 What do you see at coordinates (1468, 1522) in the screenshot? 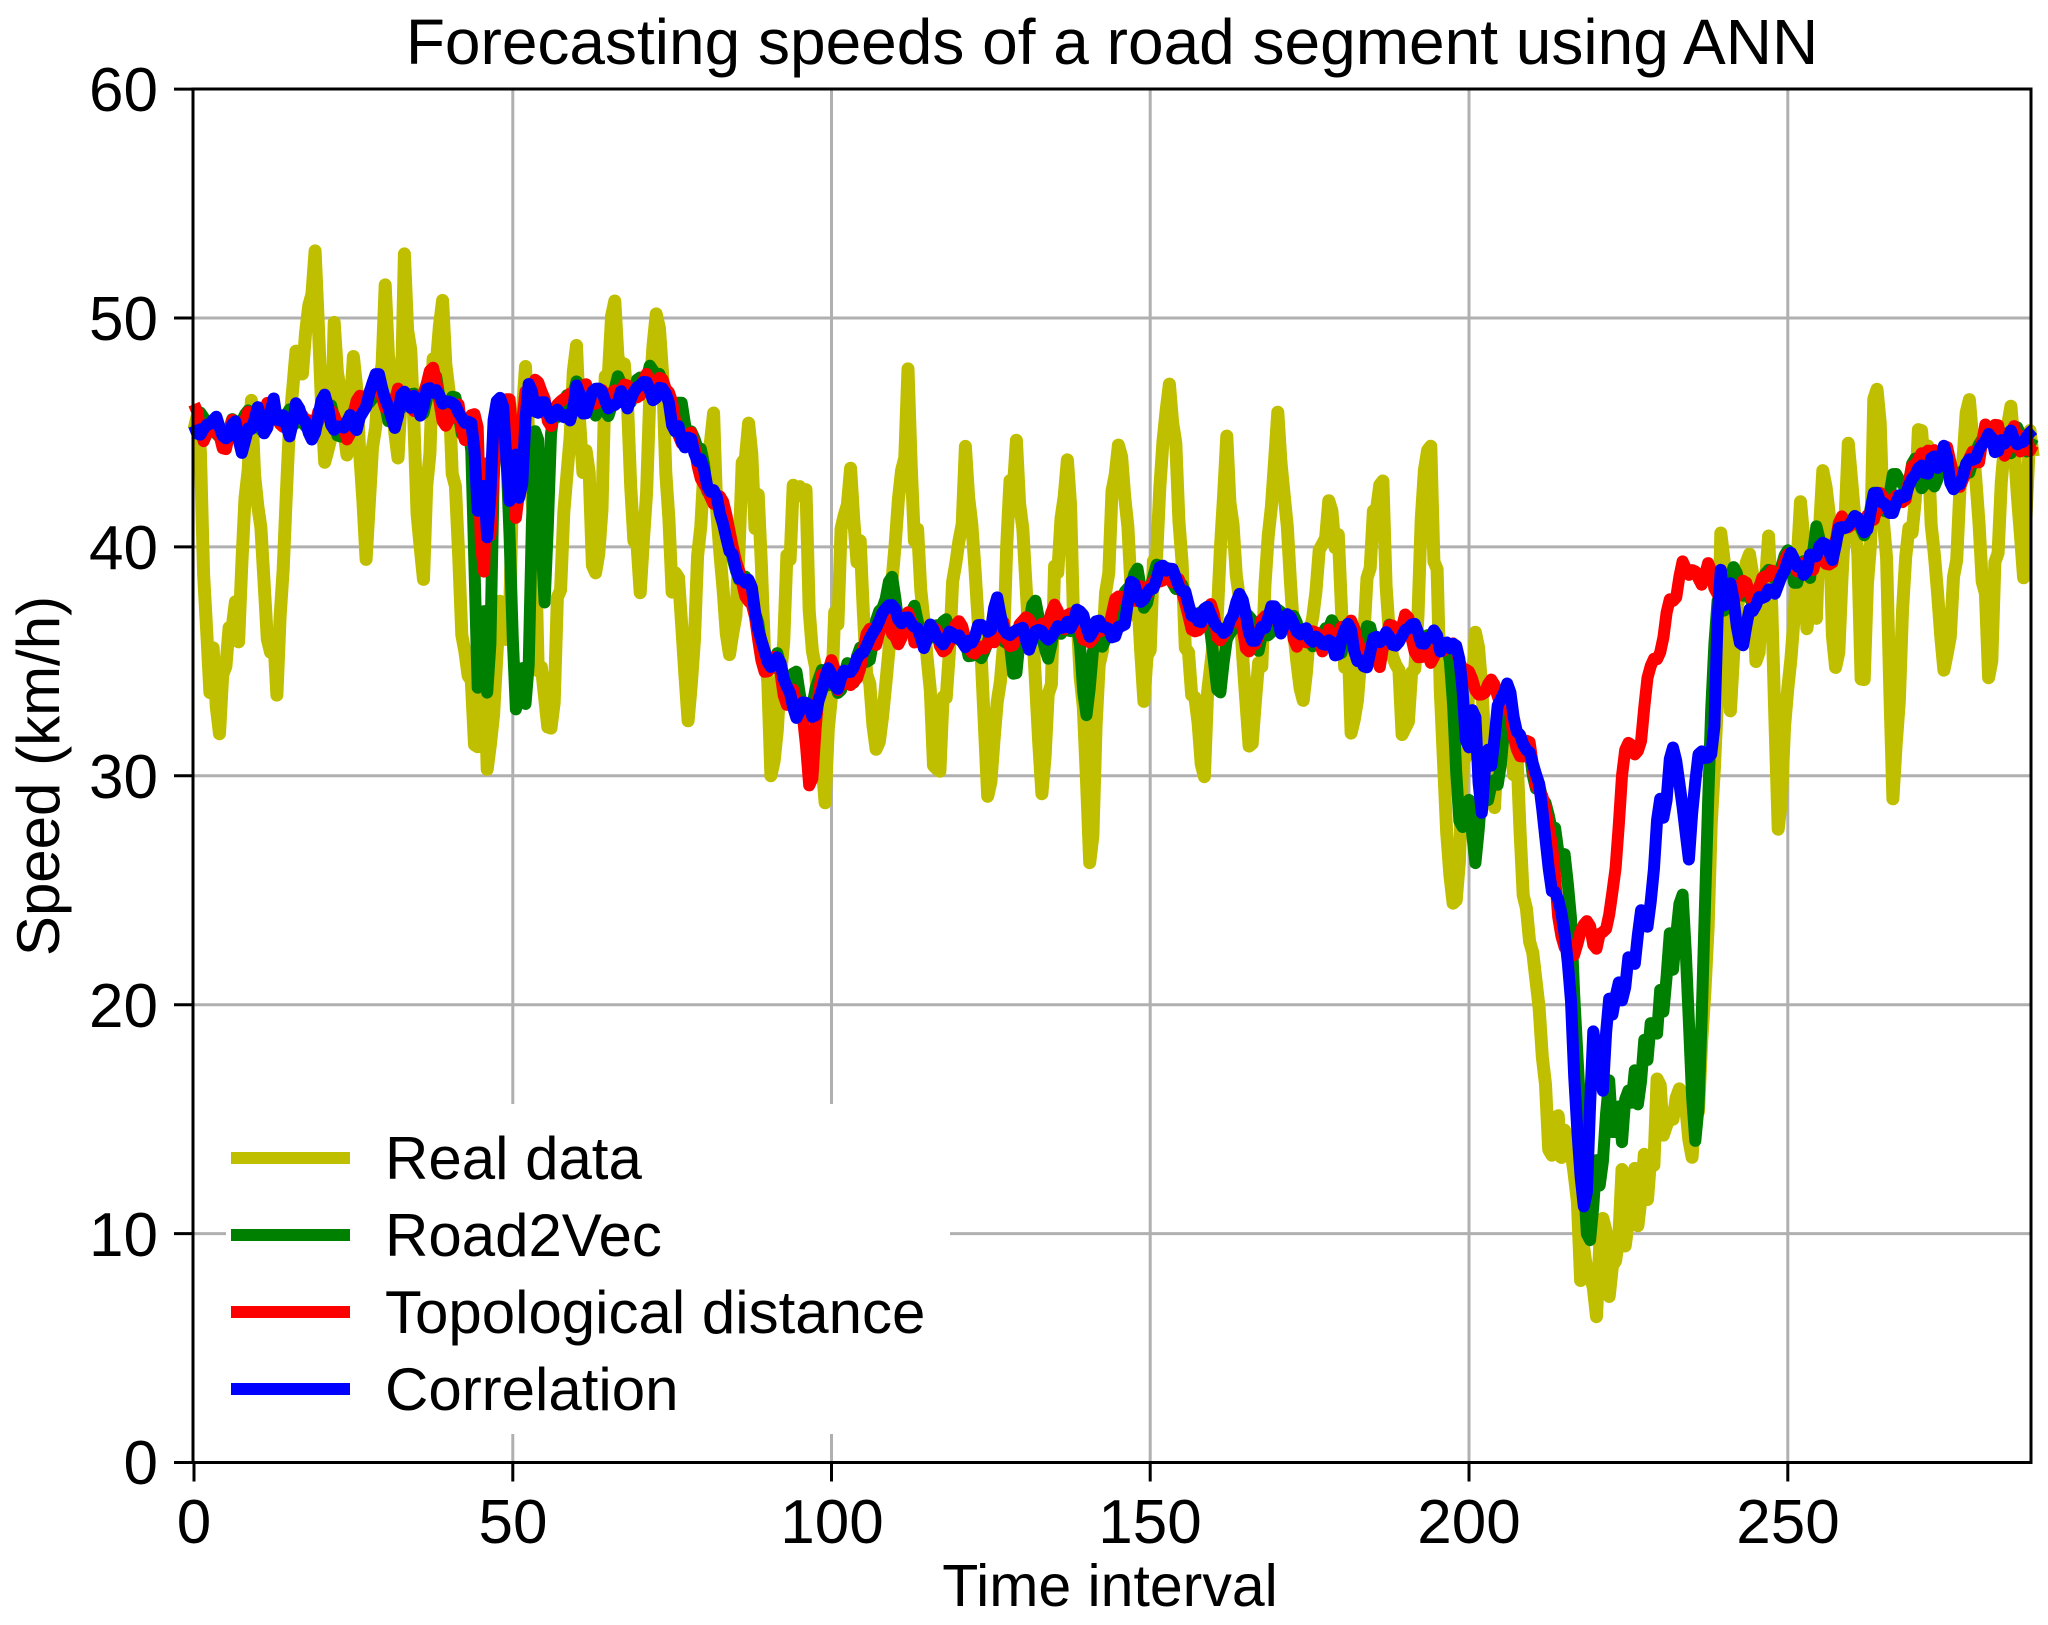
I see `svg-text: 200` at bounding box center [1468, 1522].